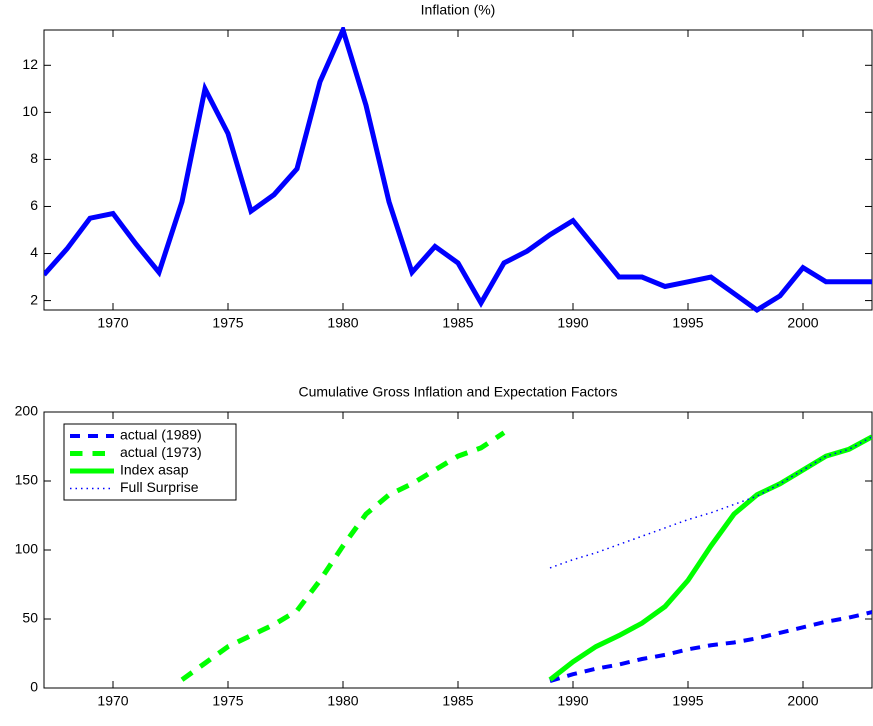  What do you see at coordinates (161, 452) in the screenshot?
I see `legend-label: actual (1973)` at bounding box center [161, 452].